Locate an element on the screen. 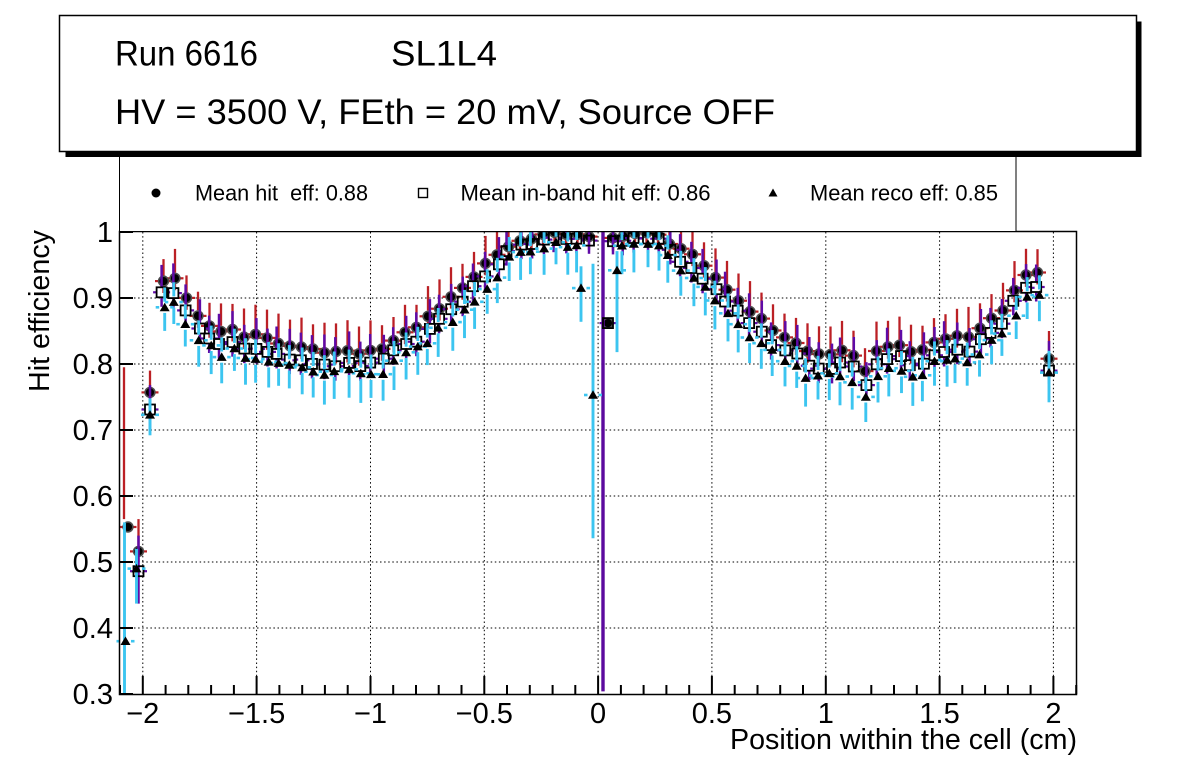  svg-text: −1.5 is located at coordinates (256, 714).